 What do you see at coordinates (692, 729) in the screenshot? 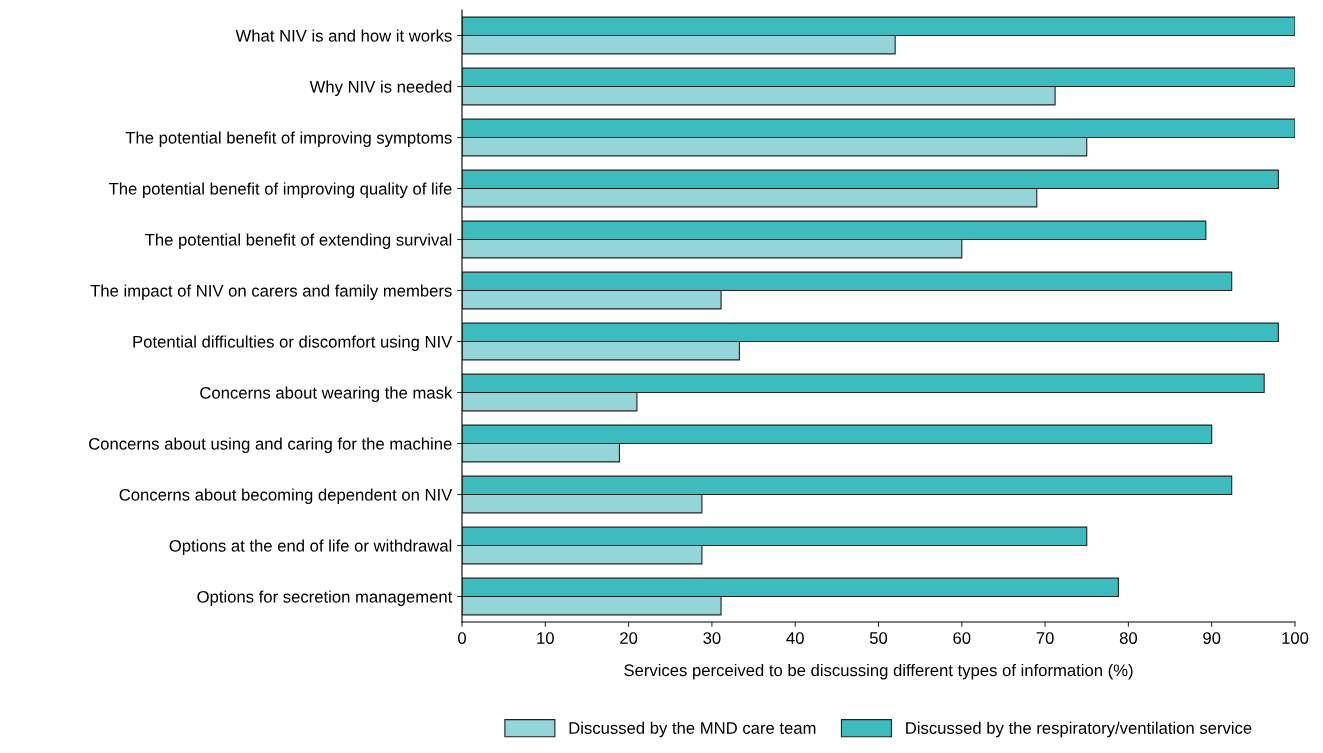
I see `legend-label: Discussed by the MND care team` at bounding box center [692, 729].